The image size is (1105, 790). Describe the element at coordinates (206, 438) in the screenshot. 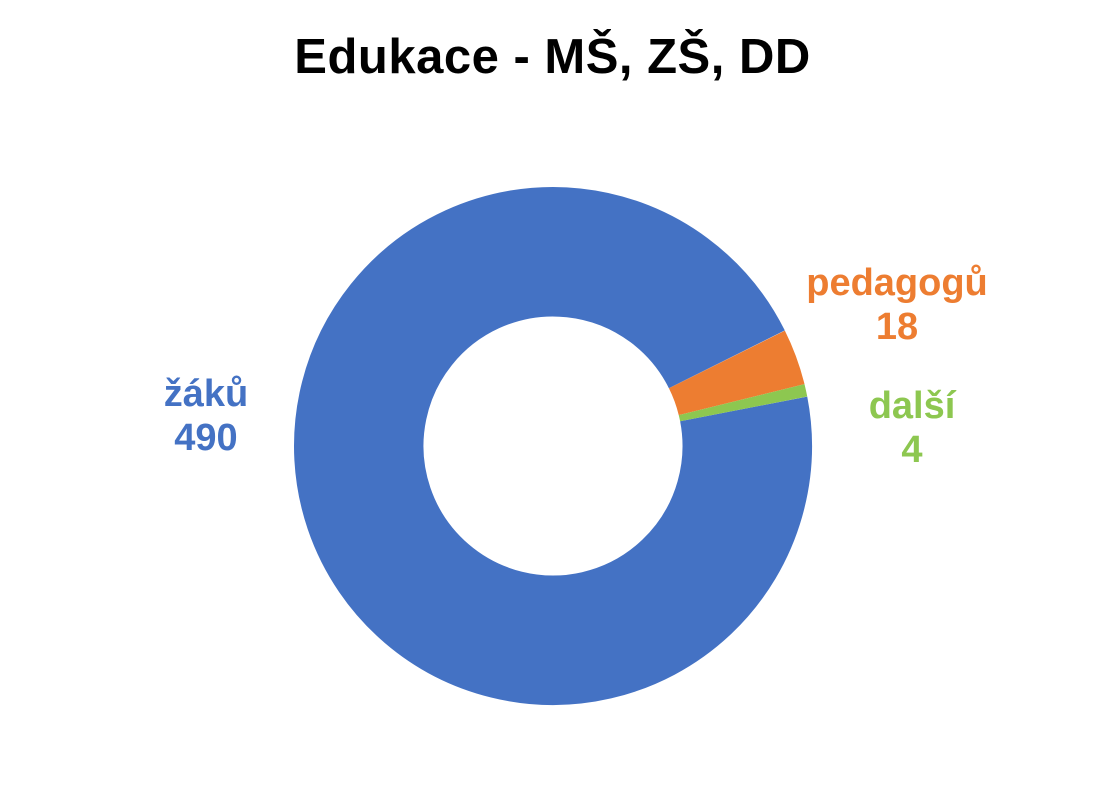

I see `segment-value: 490` at that location.